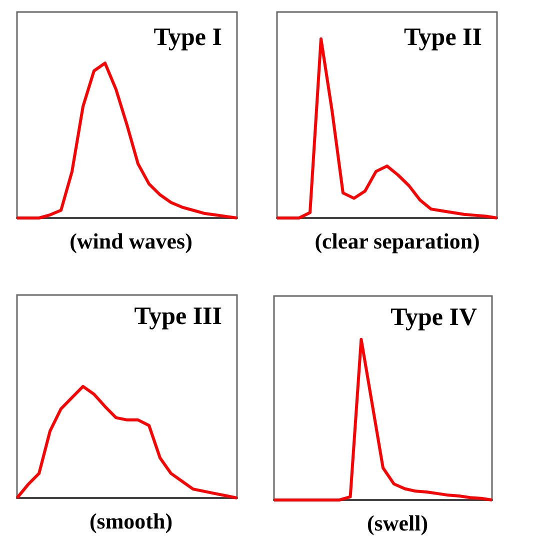 This screenshot has height=542, width=533. Describe the element at coordinates (131, 241) in the screenshot. I see `text: (wind waves)` at that location.